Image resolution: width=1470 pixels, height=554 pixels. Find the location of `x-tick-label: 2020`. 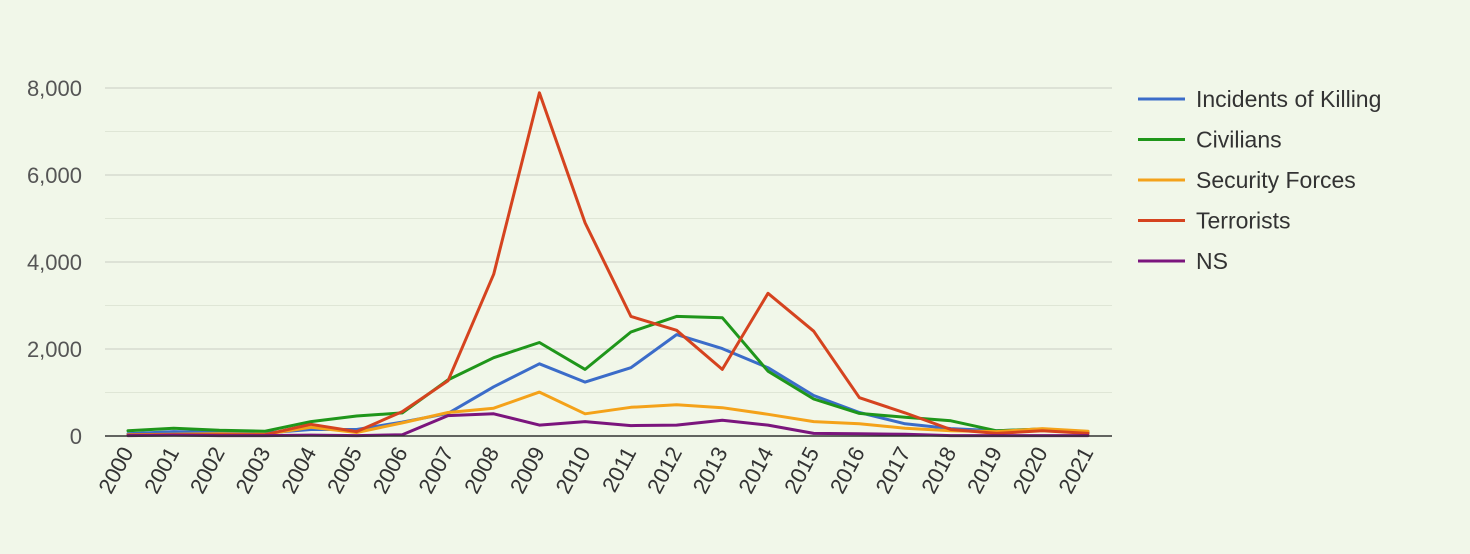

x-tick-label: 2020 is located at coordinates (1030, 470).